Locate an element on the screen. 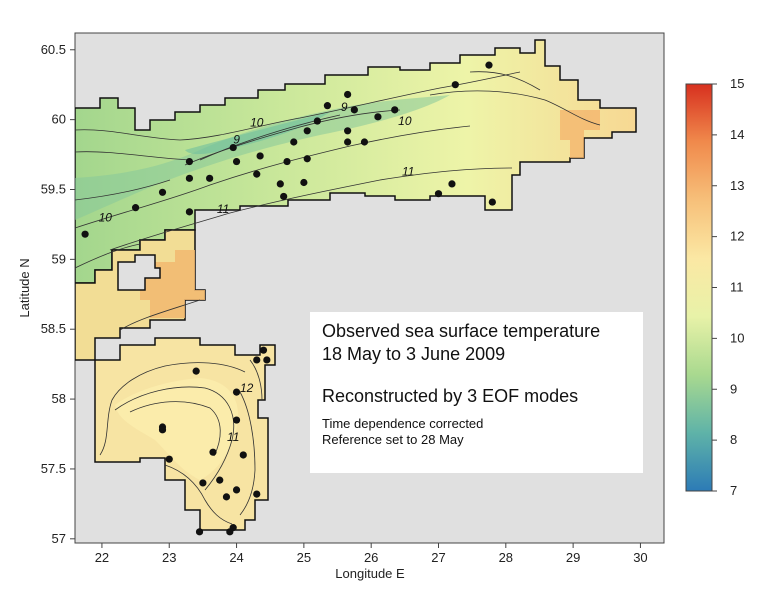  x-tick-label: 30 is located at coordinates (640, 557).